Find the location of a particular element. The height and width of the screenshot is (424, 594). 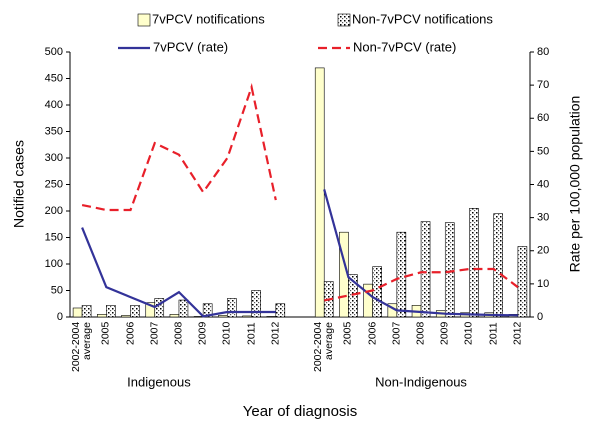

y-tick-label: 50 is located at coordinates (57, 290).